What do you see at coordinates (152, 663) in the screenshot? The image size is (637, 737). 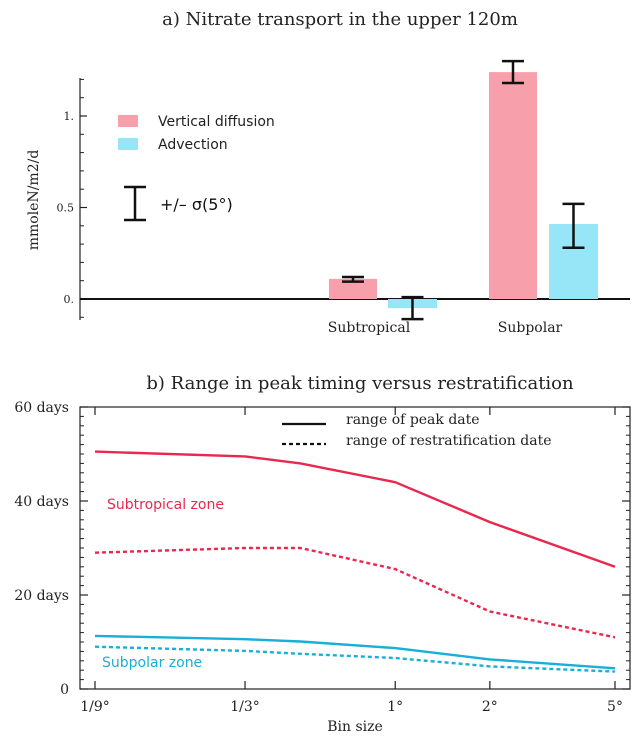 I see `annotation-subpolar-zone: Subpolar zone` at bounding box center [152, 663].